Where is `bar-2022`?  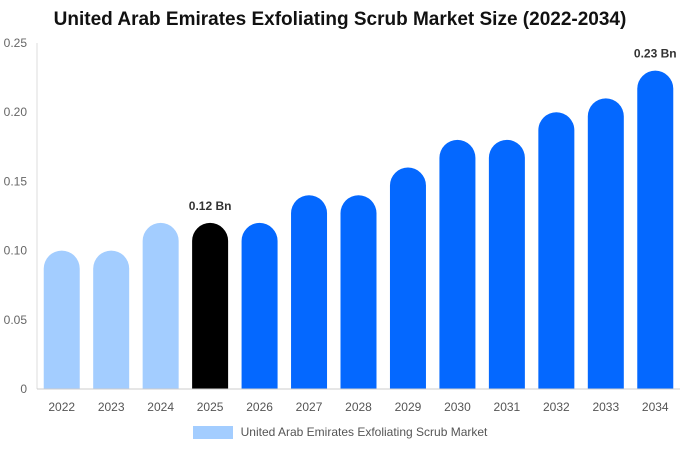
bar-2022 is located at coordinates (61, 319).